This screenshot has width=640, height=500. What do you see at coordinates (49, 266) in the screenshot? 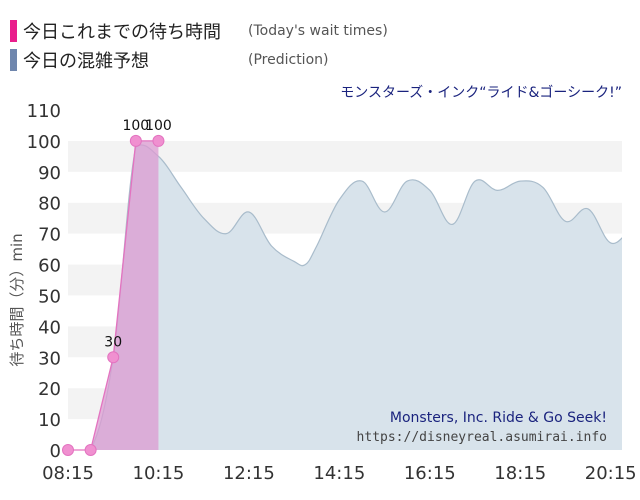
I see `y-tick-label: 60` at bounding box center [49, 266].